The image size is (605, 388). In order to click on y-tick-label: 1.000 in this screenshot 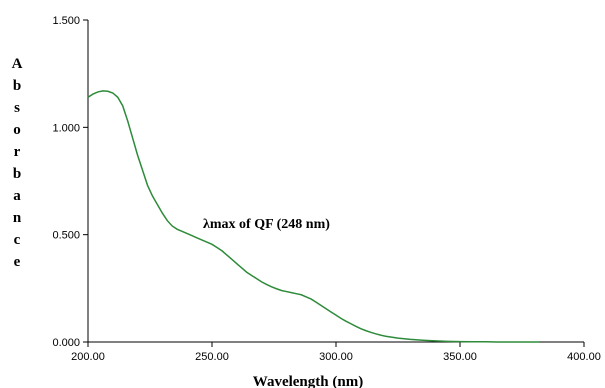, I will do `click(66, 128)`.